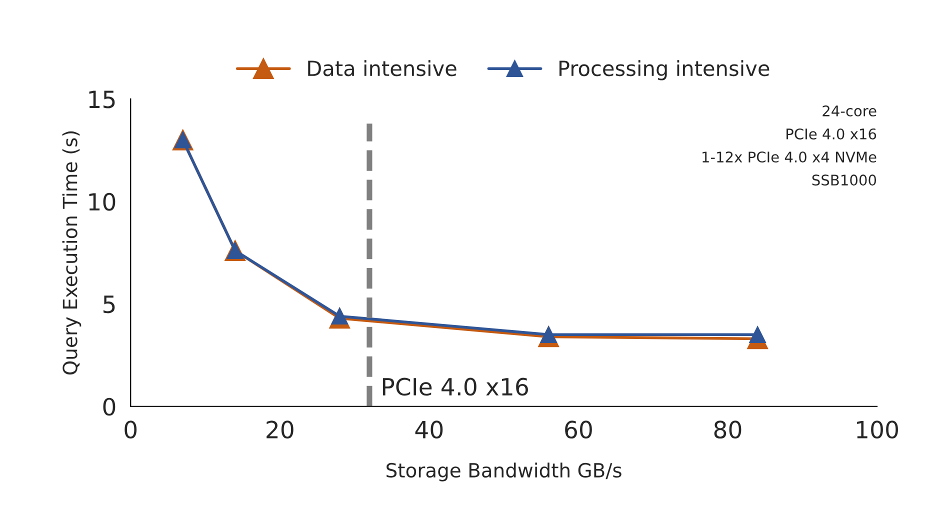  What do you see at coordinates (109, 407) in the screenshot?
I see `y-tick-label: 0` at bounding box center [109, 407].